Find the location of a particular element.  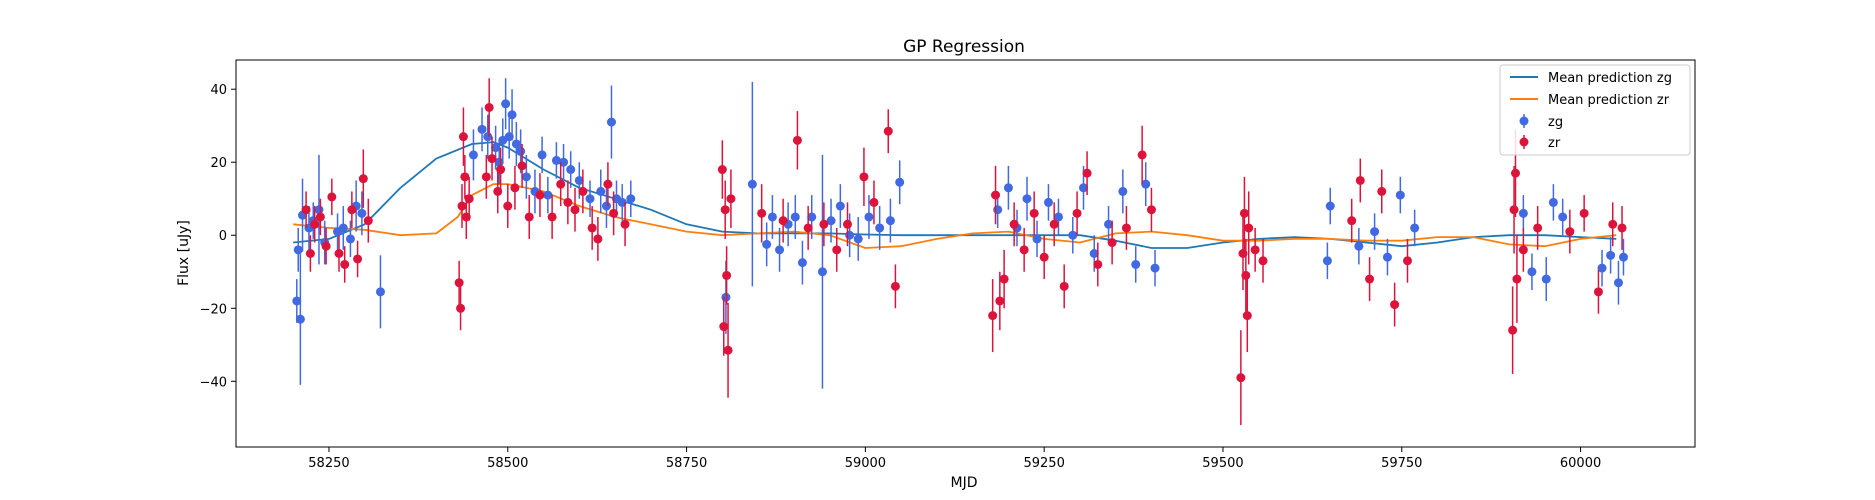

x-axis: 58250 58500 58750 59000 59250 59500 59750 60000 is located at coordinates (954, 459).